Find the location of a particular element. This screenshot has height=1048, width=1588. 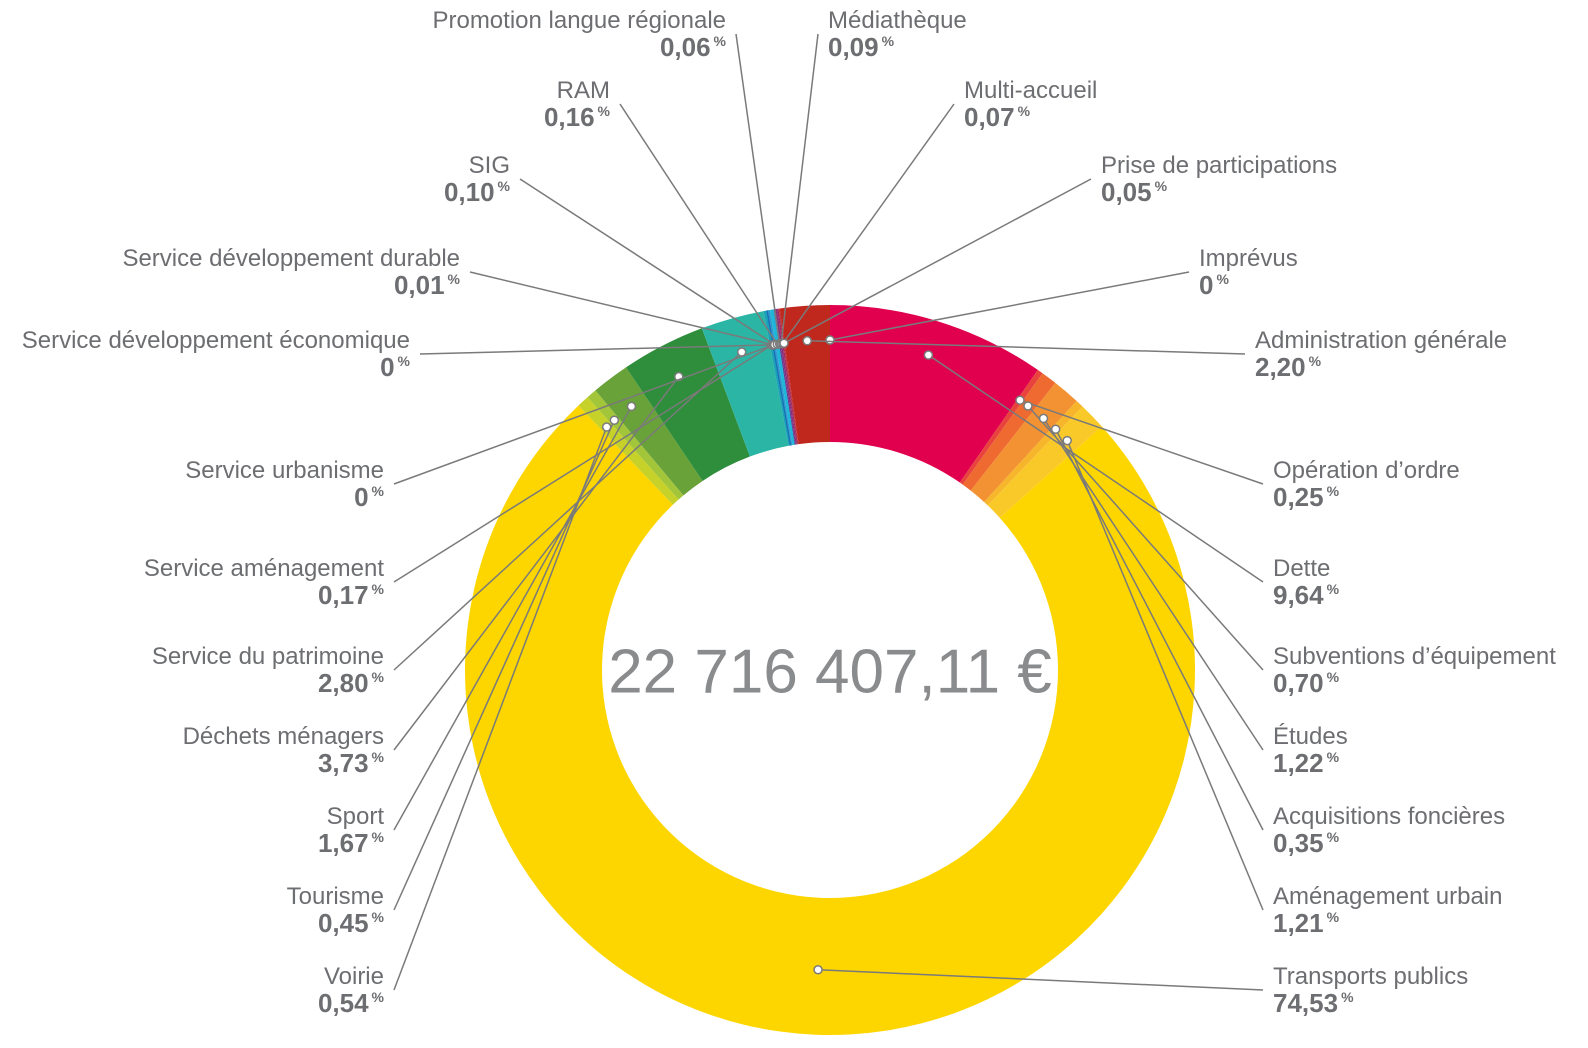

category-label: Médiathèque is located at coordinates (897, 20).